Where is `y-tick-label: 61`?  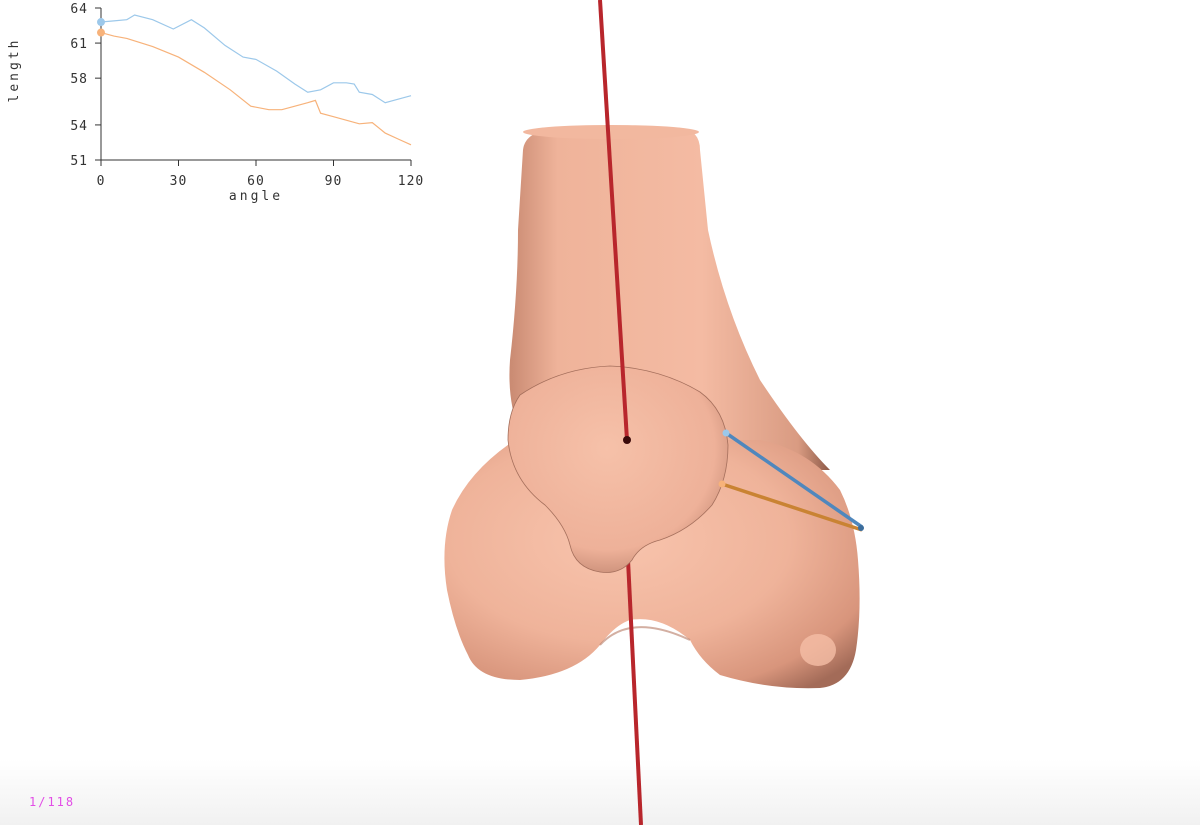 y-tick-label: 61 is located at coordinates (79, 44).